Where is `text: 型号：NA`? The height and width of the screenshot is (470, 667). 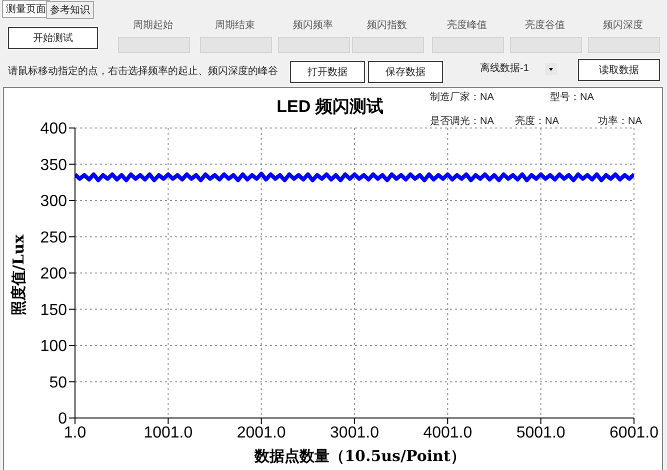 text: 型号：NA is located at coordinates (572, 97).